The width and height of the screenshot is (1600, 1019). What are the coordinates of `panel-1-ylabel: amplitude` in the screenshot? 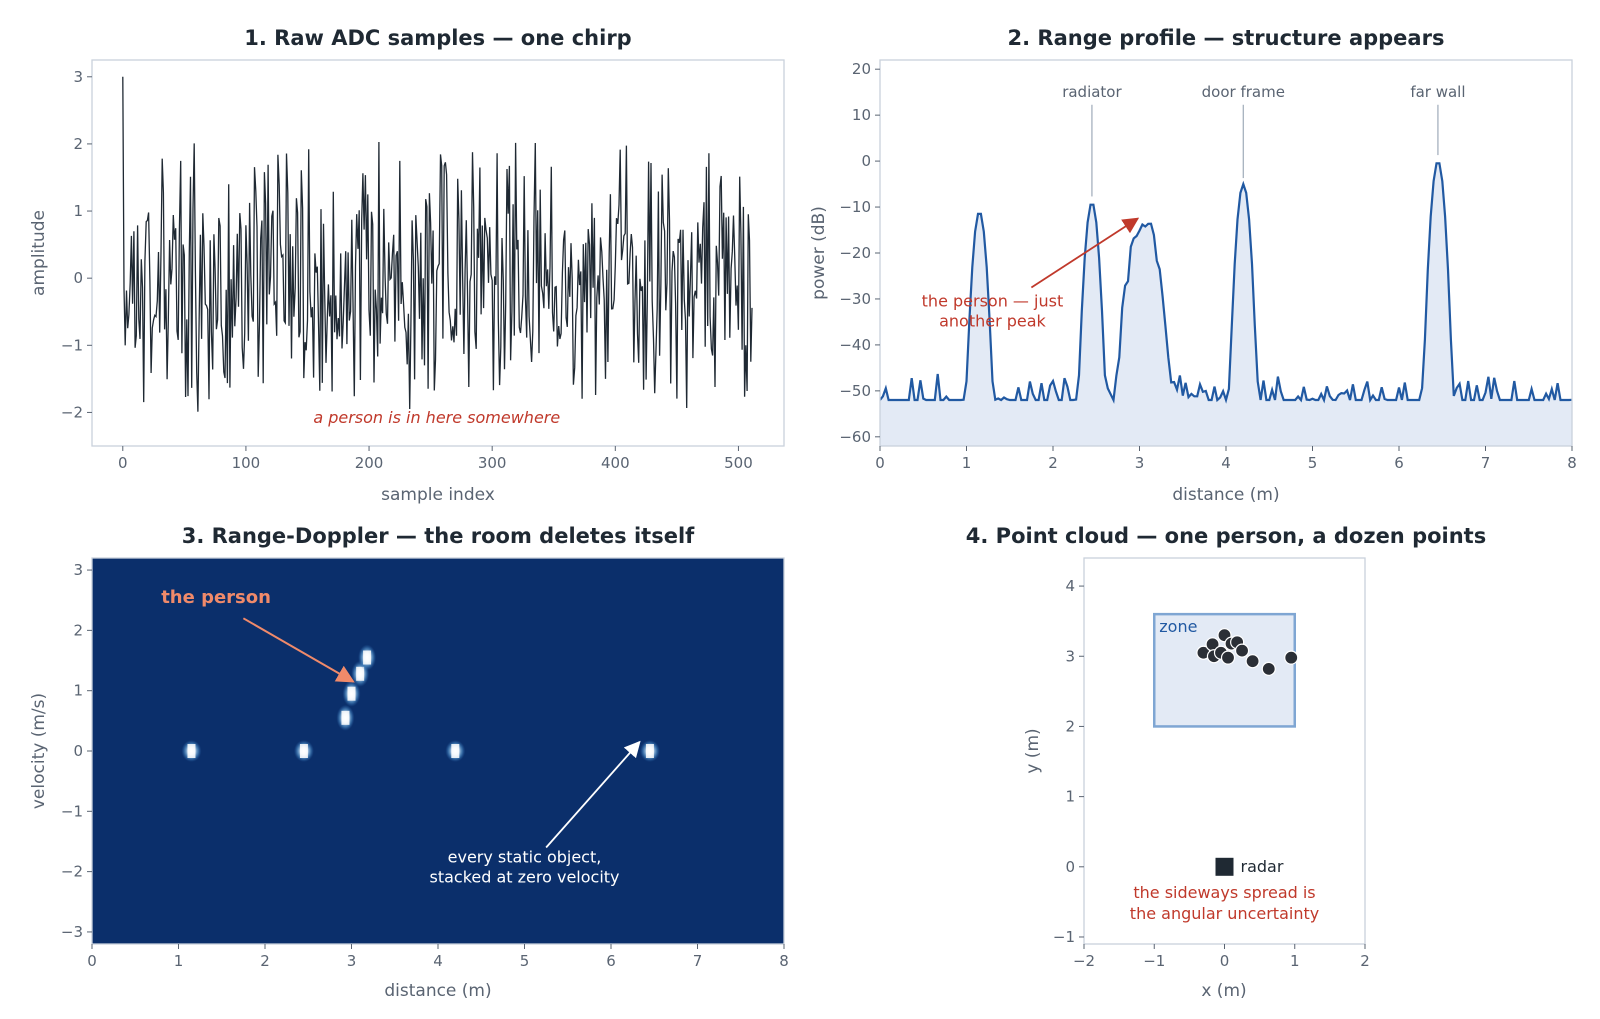 It's located at (39, 253).